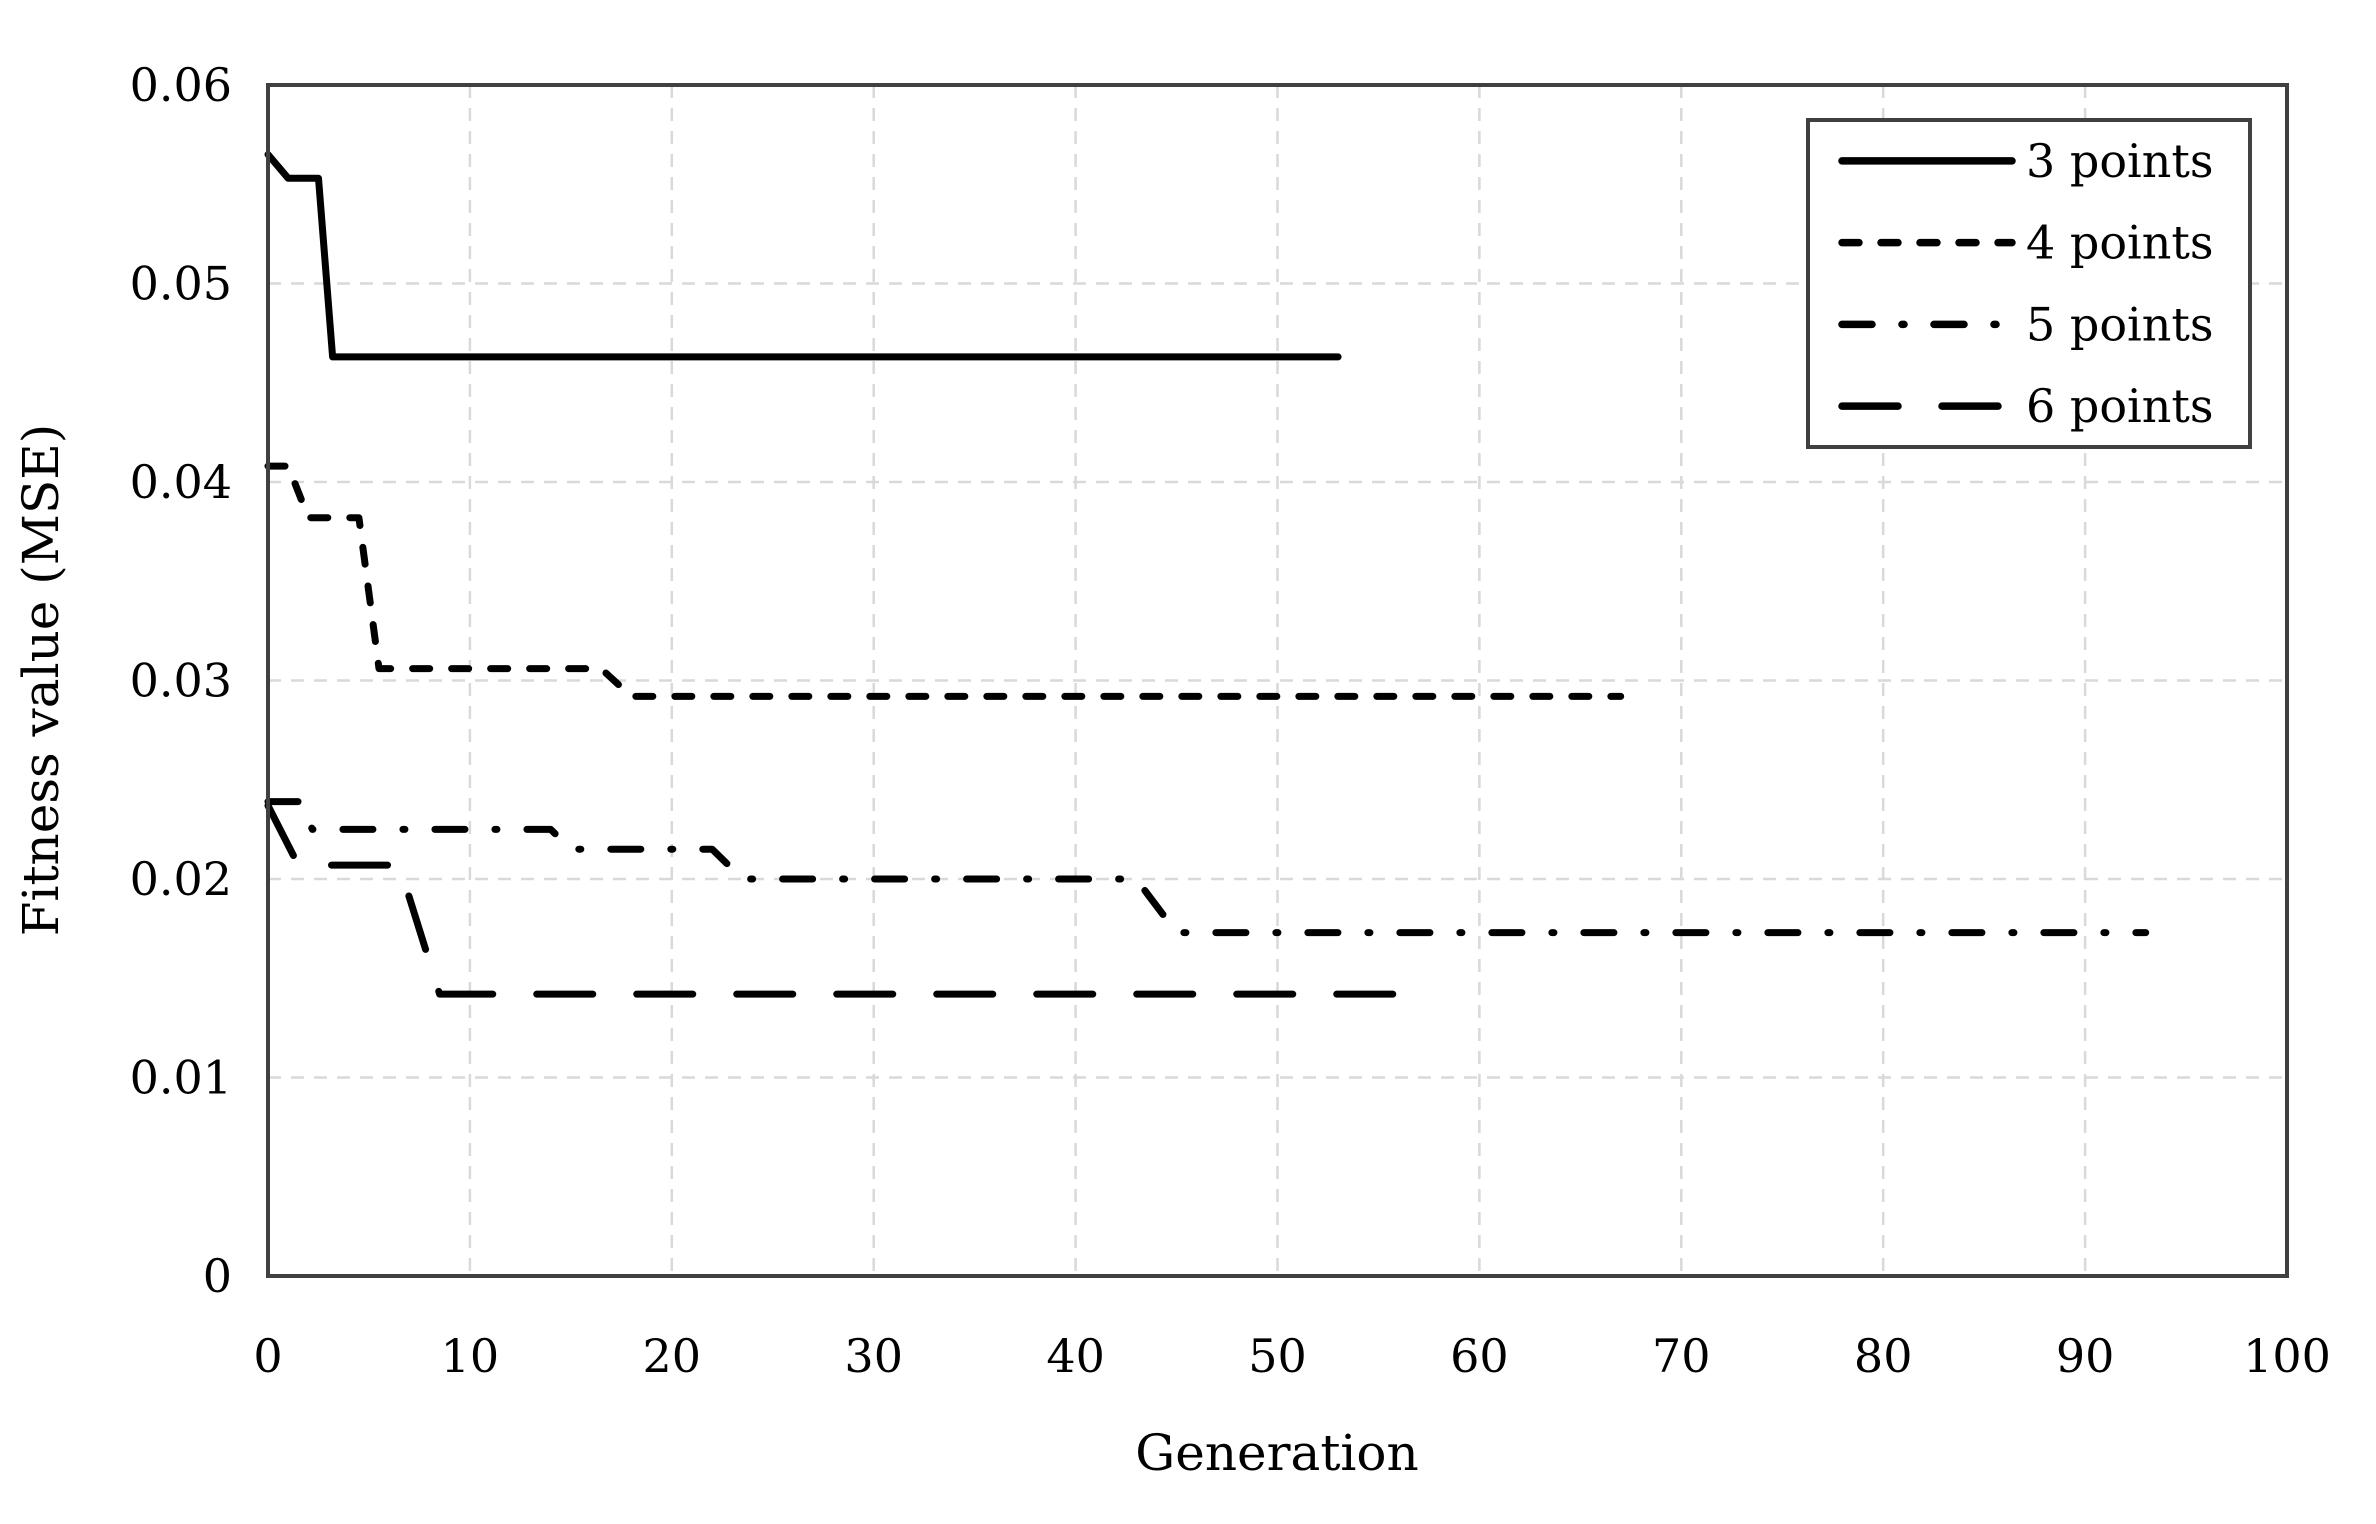 The width and height of the screenshot is (2376, 1524). Describe the element at coordinates (2287, 1356) in the screenshot. I see `x-tick-label-100: 100` at that location.